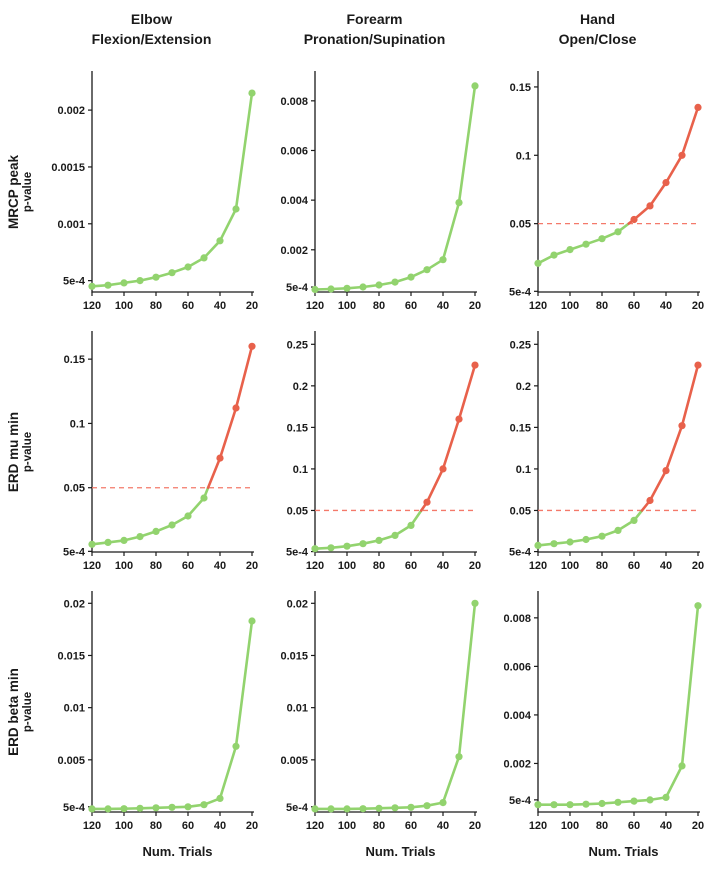 Image resolution: width=709 pixels, height=874 pixels. What do you see at coordinates (14, 452) in the screenshot?
I see `metric-label: ERD mu min` at bounding box center [14, 452].